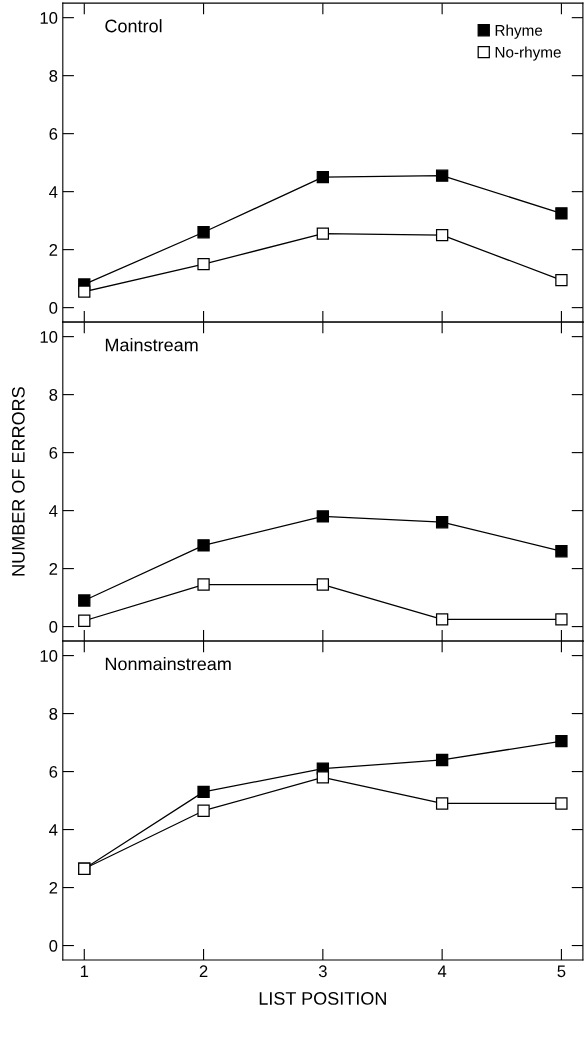  I want to click on legend-label: No-rhyme, so click(528, 53).